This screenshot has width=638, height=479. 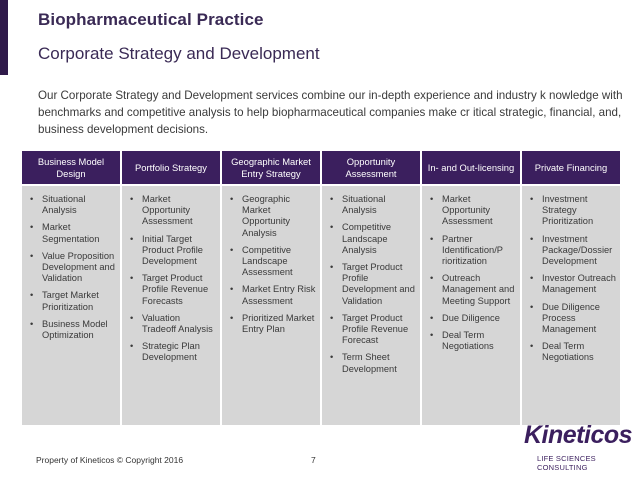 What do you see at coordinates (179, 53) in the screenshot?
I see `slide-subtitle: Corporate Strategy and Development` at bounding box center [179, 53].